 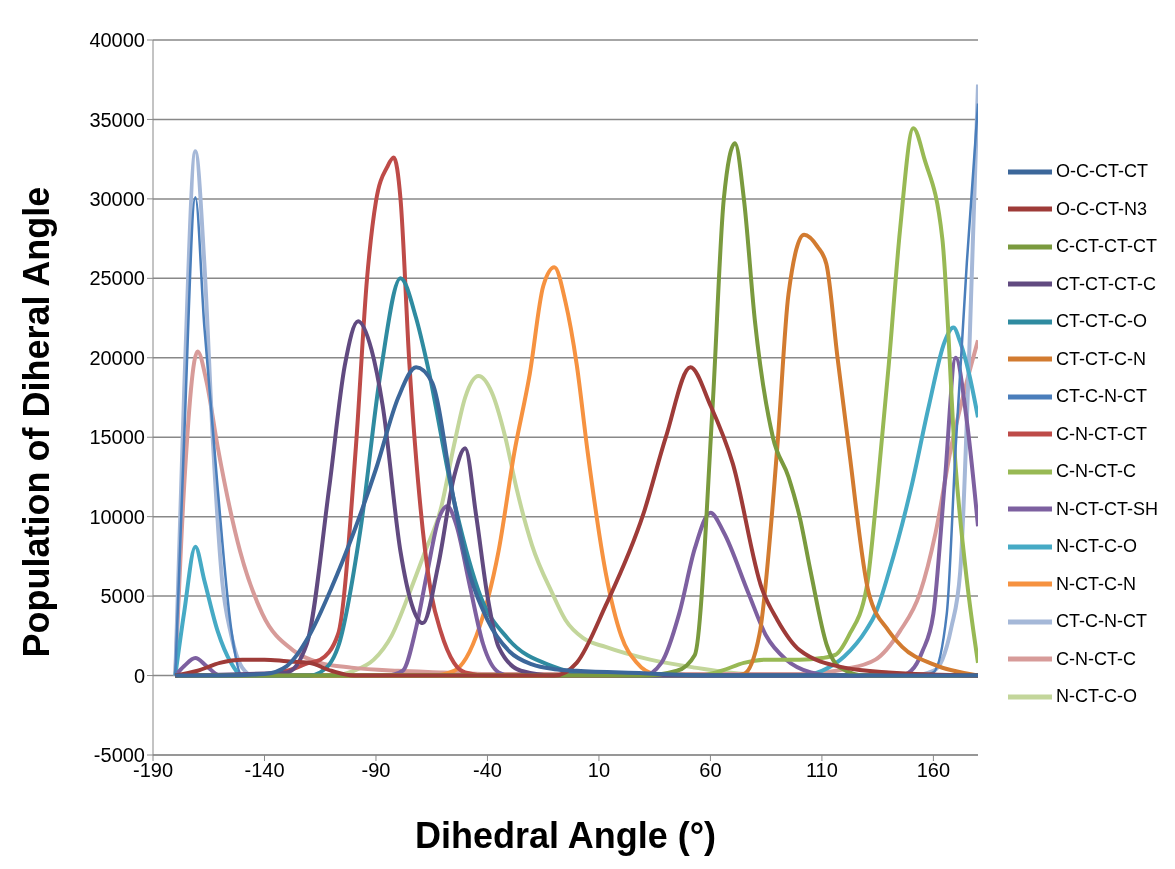 I want to click on x-tick-label: 10, so click(x=599, y=770).